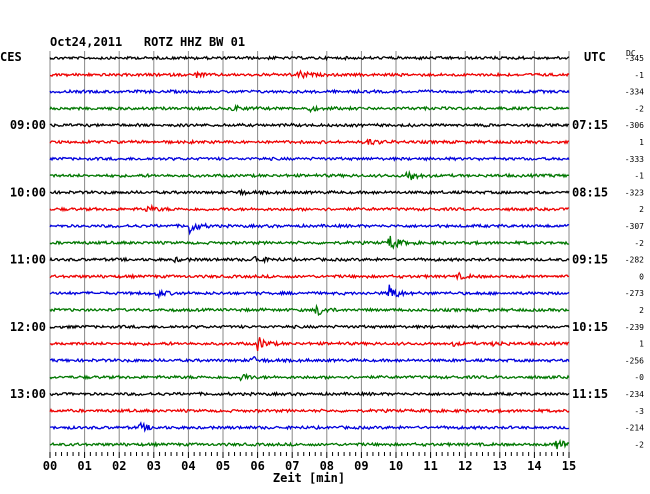  Describe the element at coordinates (223, 466) in the screenshot. I see `x-tick-label: 05` at that location.